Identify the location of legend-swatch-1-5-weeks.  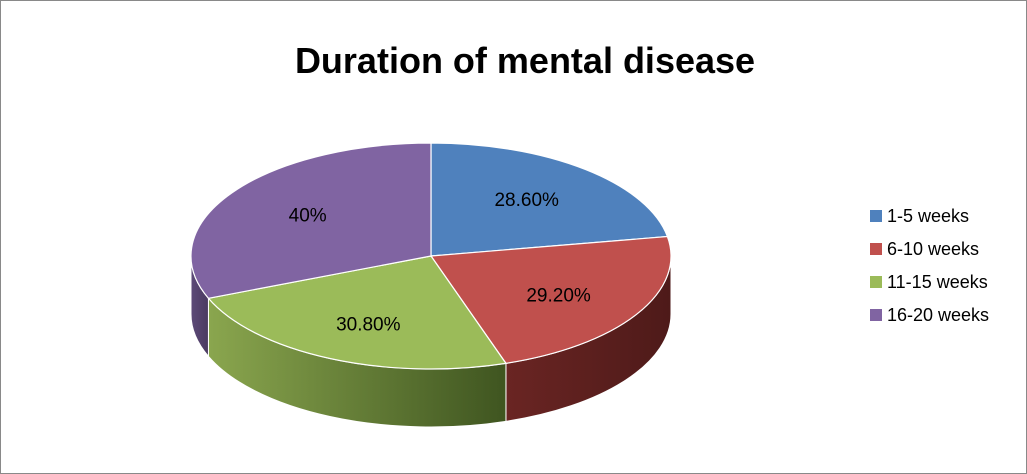
(876, 216).